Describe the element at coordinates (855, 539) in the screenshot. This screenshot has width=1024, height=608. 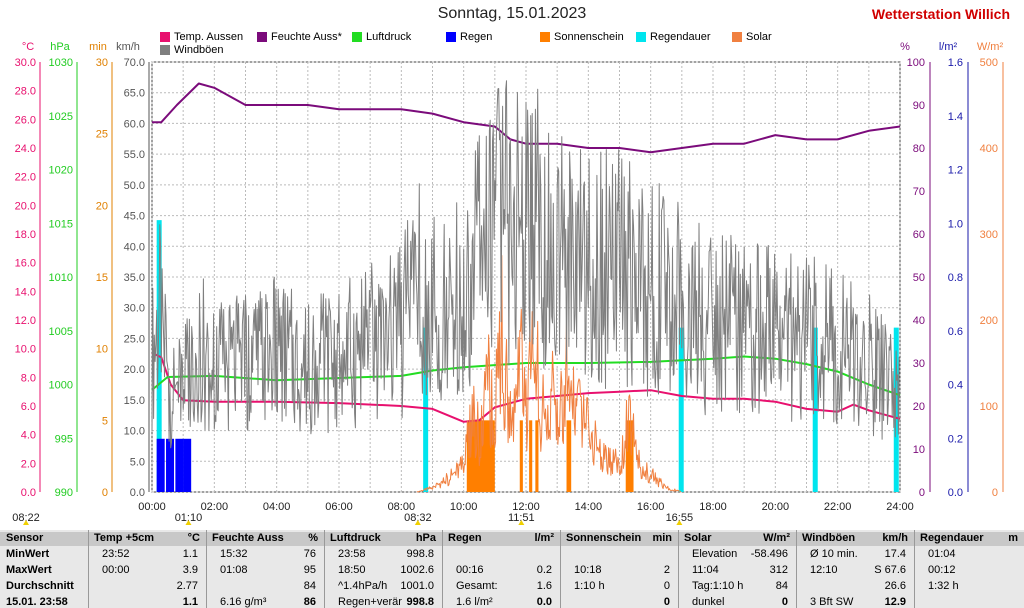
I see `table-header: Windböen` at that location.